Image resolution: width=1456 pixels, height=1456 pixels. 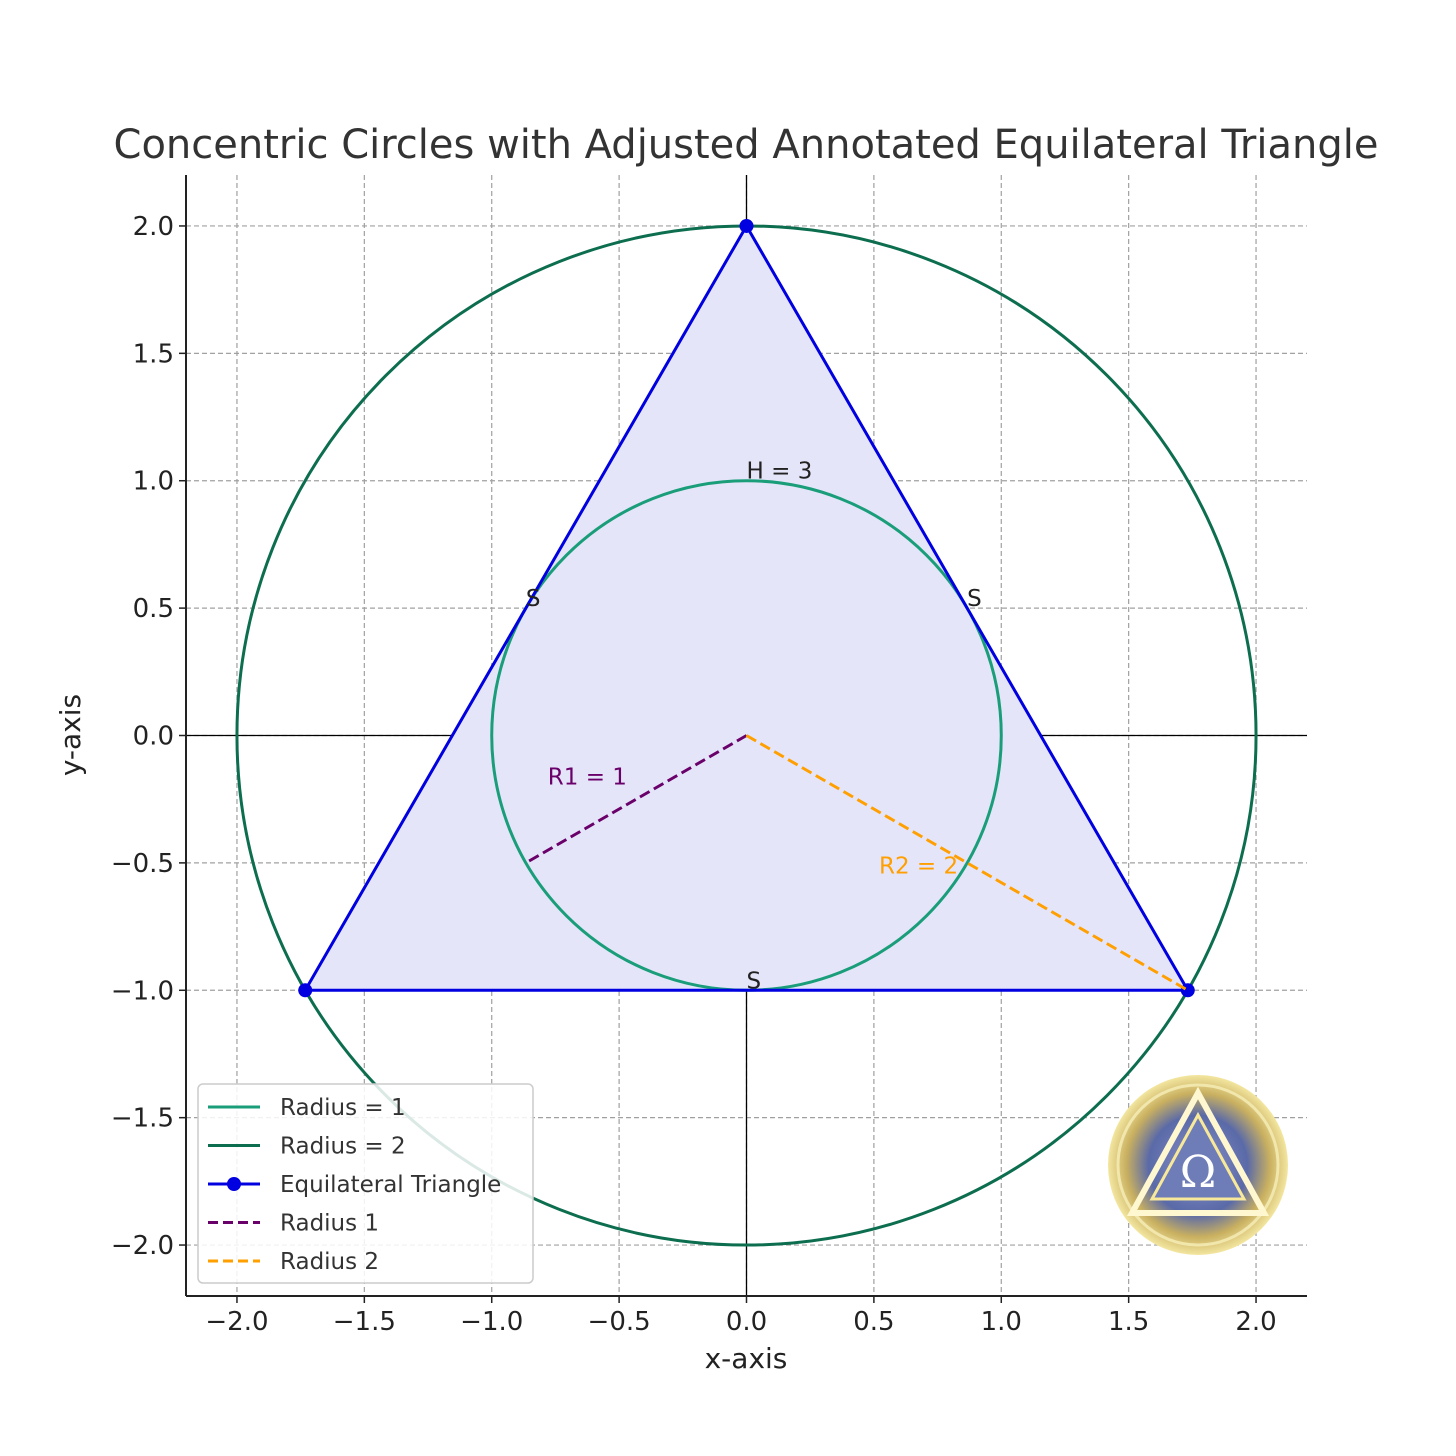 What do you see at coordinates (1255, 1322) in the screenshot?
I see `x-tick-label: 2.0` at bounding box center [1255, 1322].